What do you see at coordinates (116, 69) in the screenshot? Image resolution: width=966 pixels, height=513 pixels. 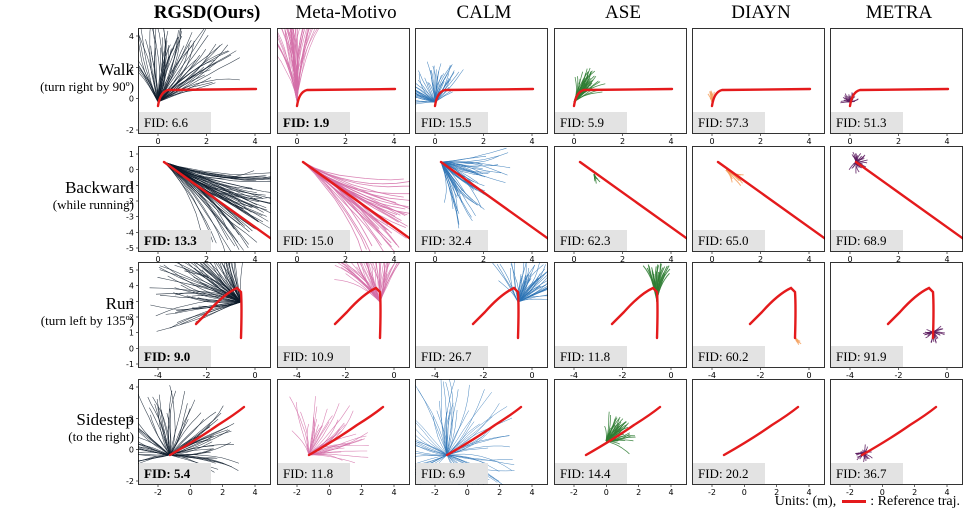 I see `row-title: Walk` at bounding box center [116, 69].